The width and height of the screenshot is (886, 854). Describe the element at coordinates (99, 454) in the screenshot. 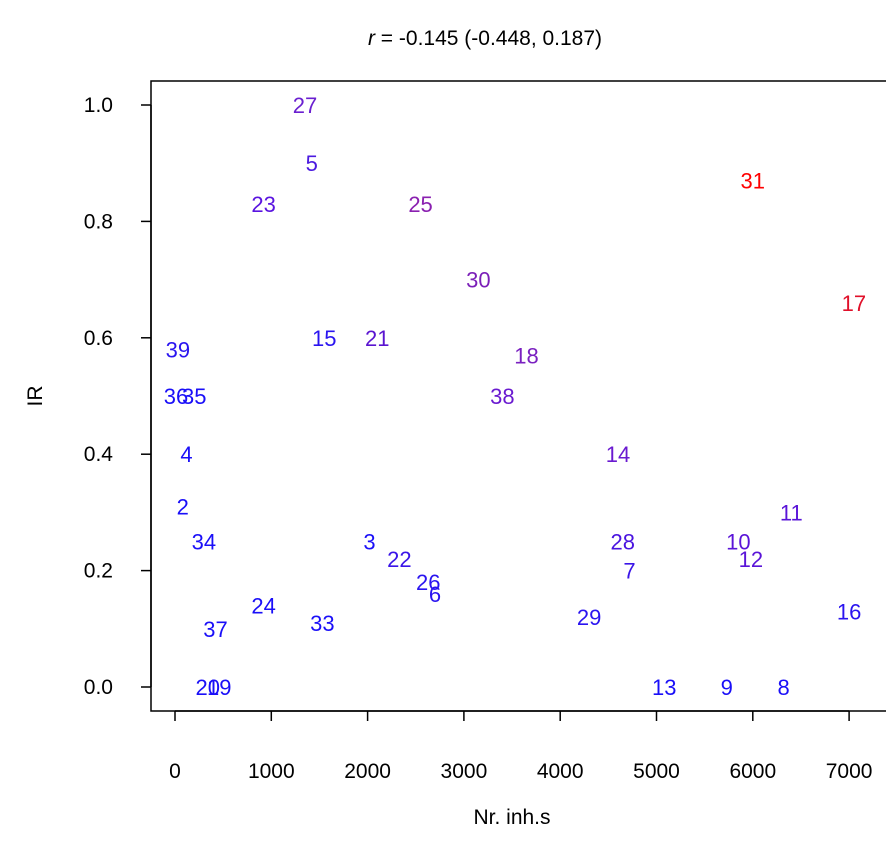

I see `y-tick-label: 0.4` at that location.